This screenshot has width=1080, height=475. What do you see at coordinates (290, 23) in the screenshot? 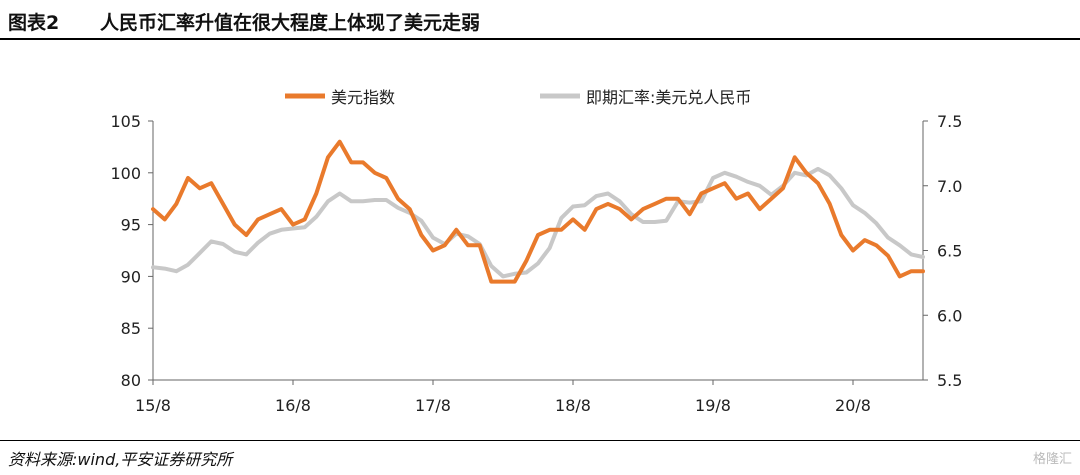
I see `figure-title: 人民币汇率升值在很大程度上体现了美元走弱` at bounding box center [290, 23].